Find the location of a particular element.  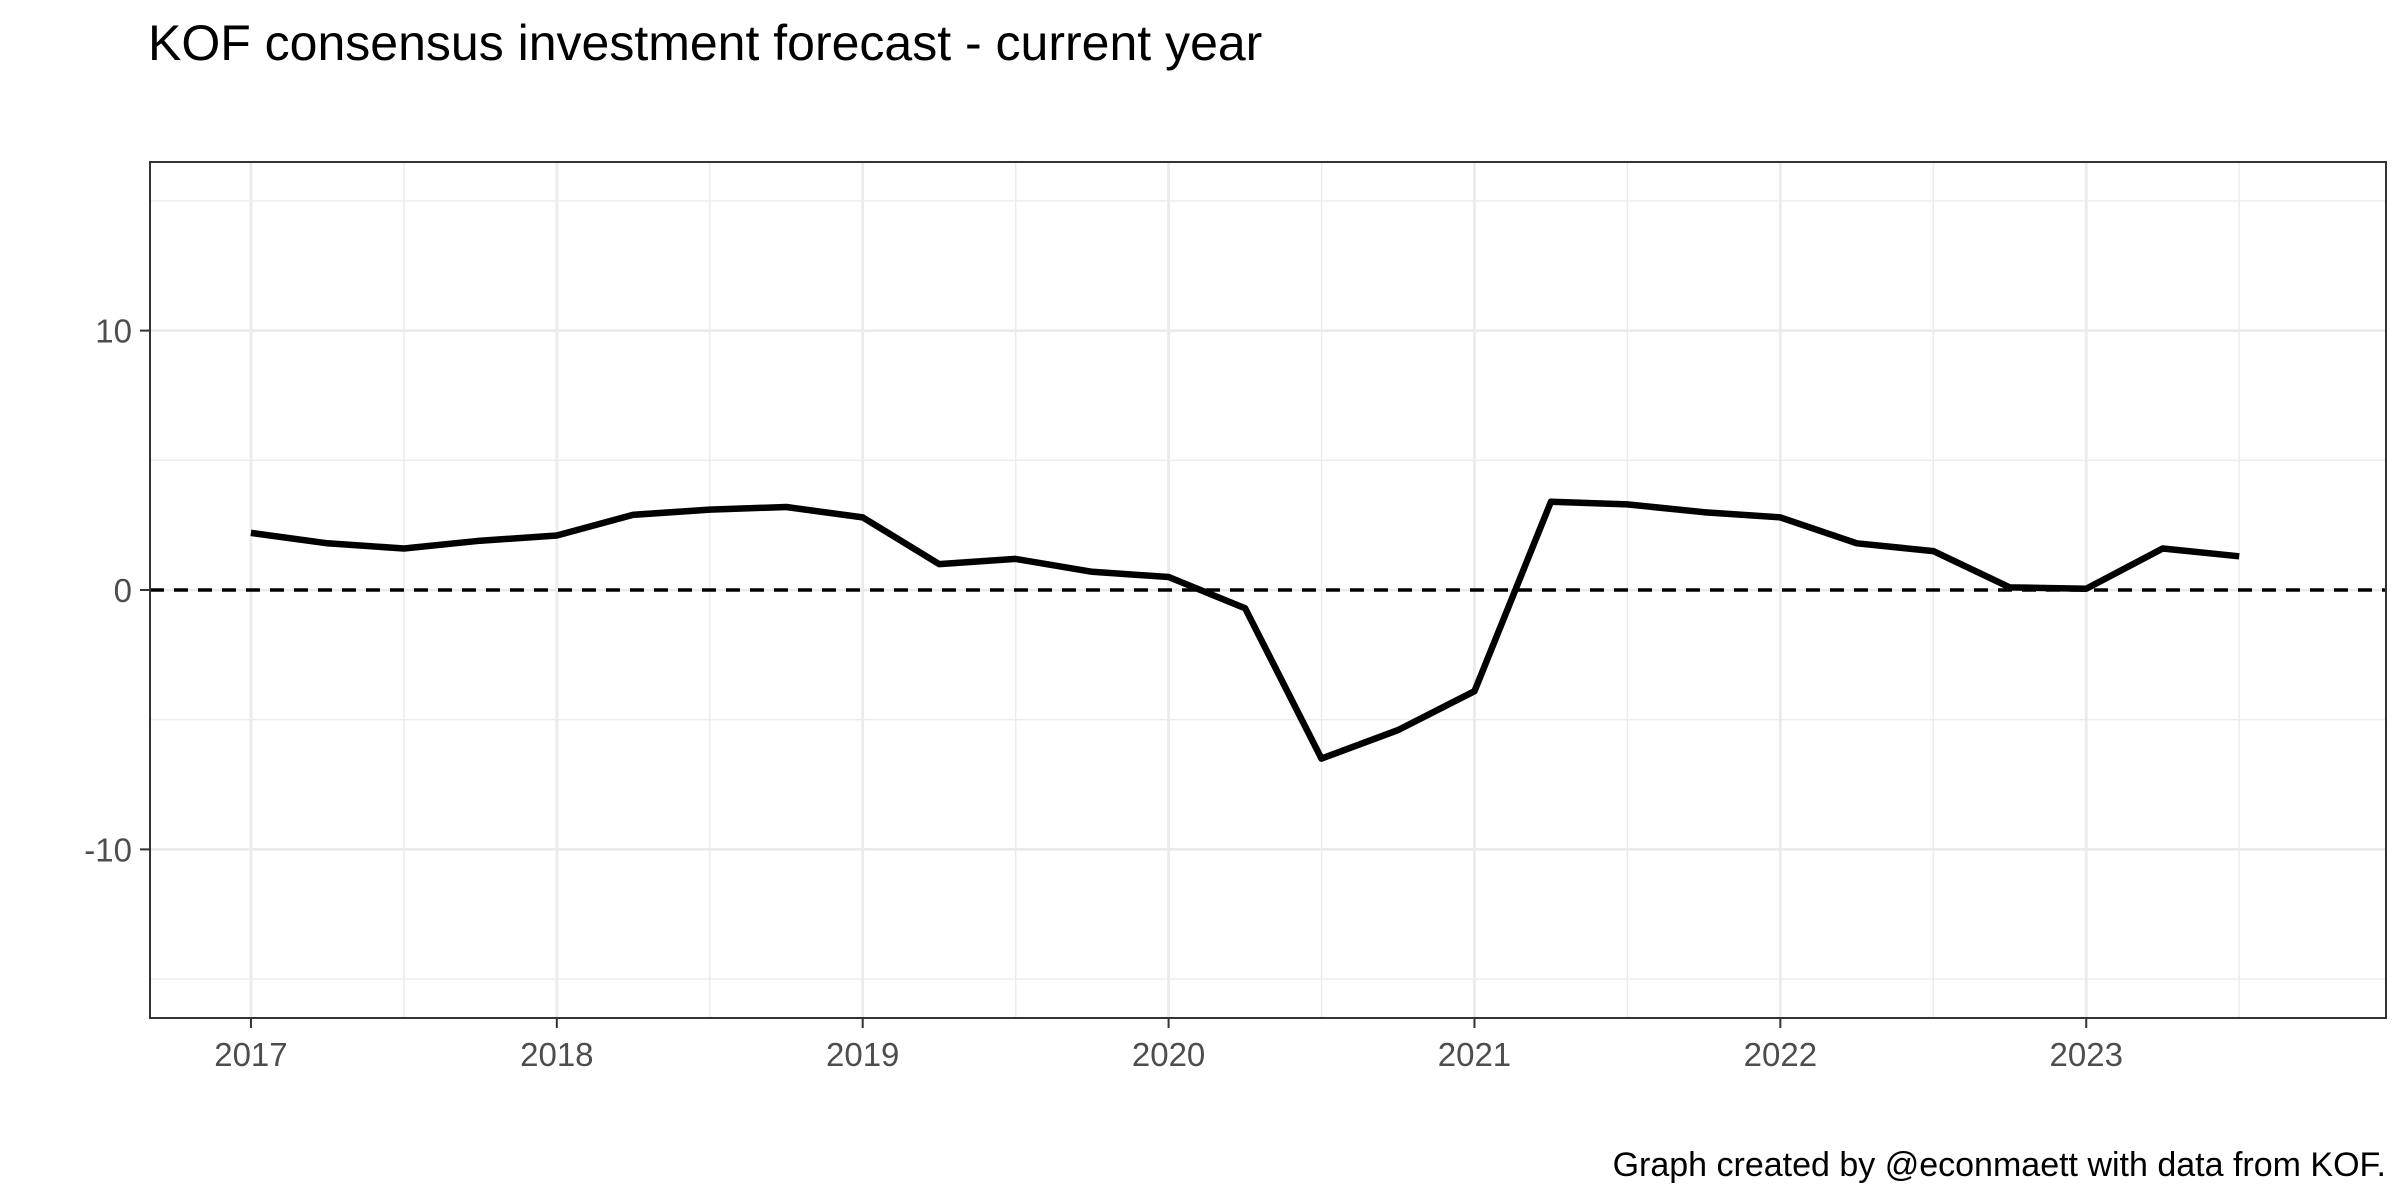

x-tick-label: 2017 is located at coordinates (250, 1054).